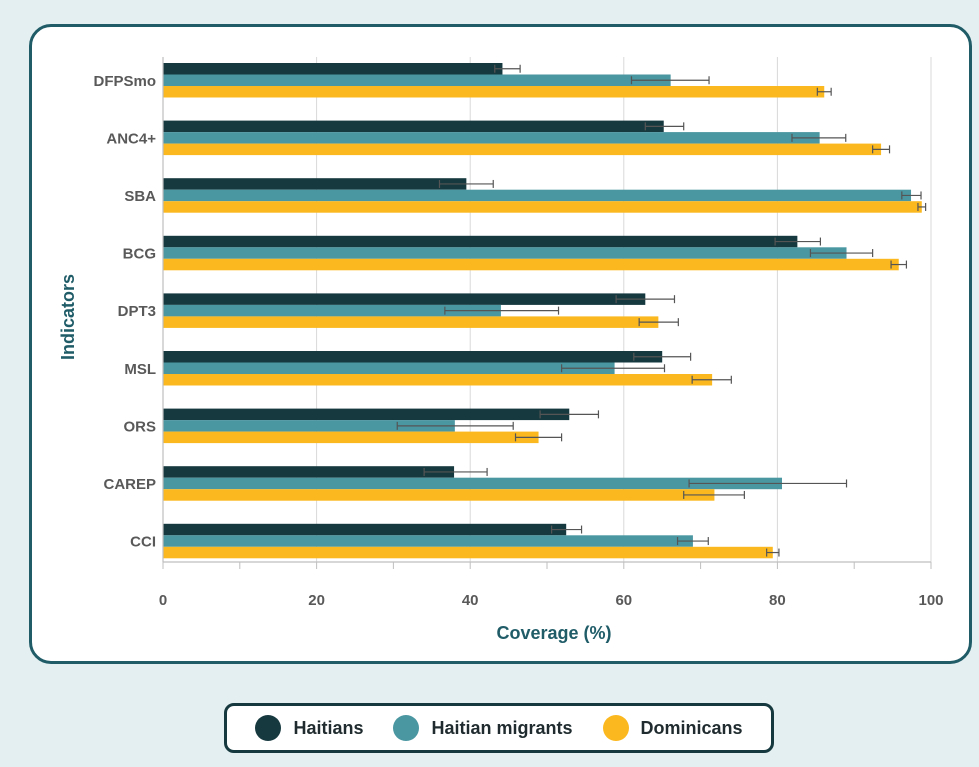 The image size is (979, 767). Describe the element at coordinates (139, 254) in the screenshot. I see `y-tick-label: BCG` at that location.